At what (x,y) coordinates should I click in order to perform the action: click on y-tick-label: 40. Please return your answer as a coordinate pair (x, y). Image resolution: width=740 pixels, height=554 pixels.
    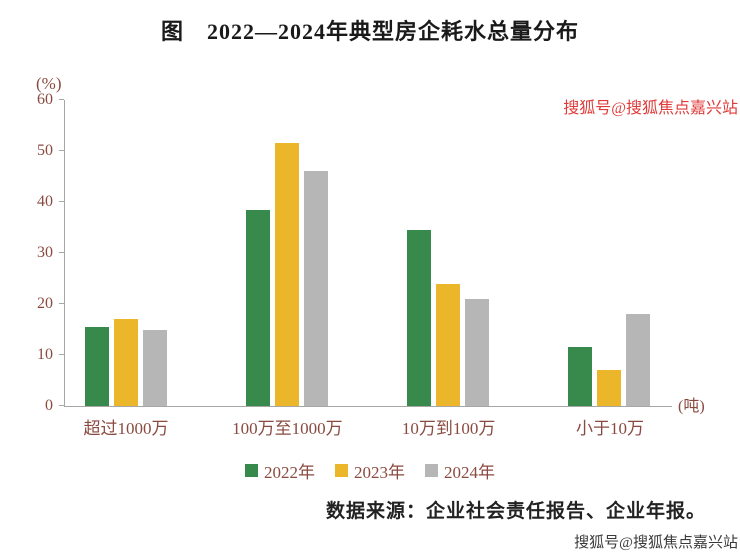
    Looking at the image, I should click on (45, 201).